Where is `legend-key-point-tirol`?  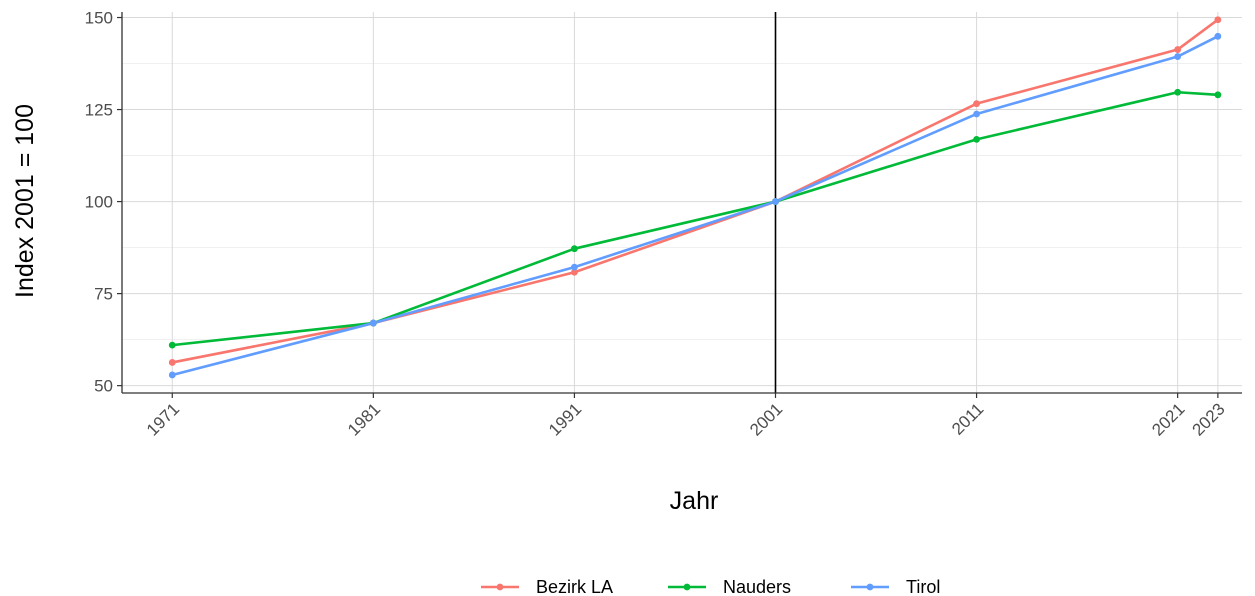
legend-key-point-tirol is located at coordinates (870, 587).